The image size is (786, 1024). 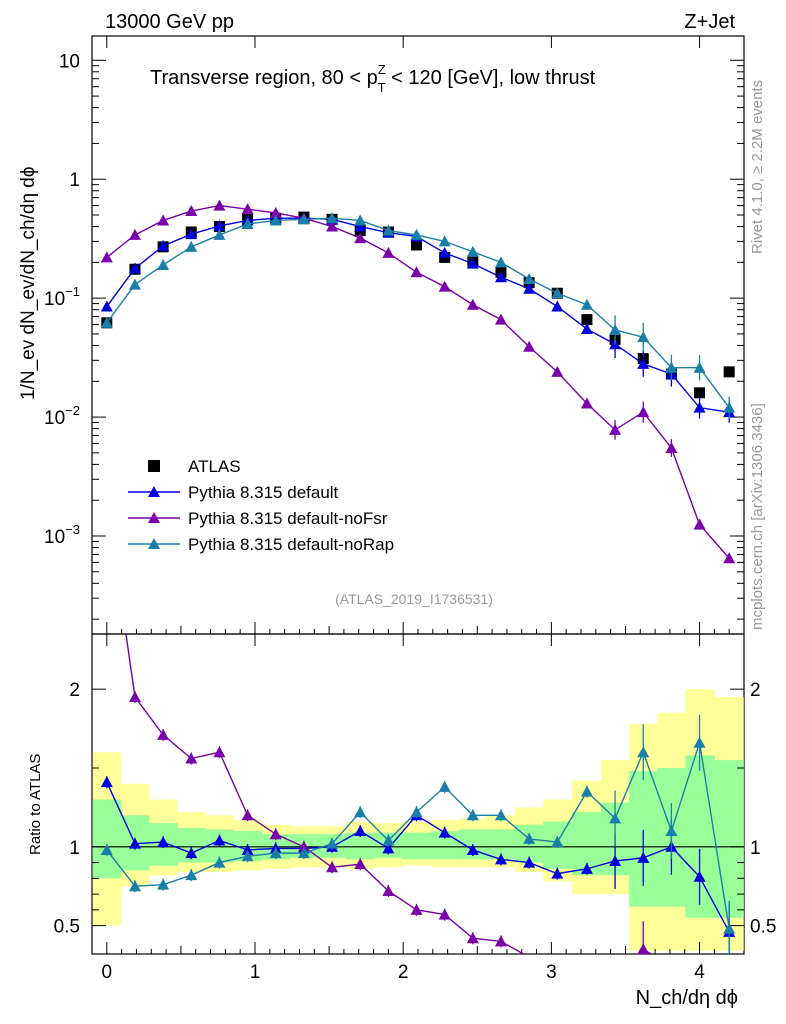 I want to click on analysis-tag: (ATLAS_2019_I1736531), so click(x=414, y=599).